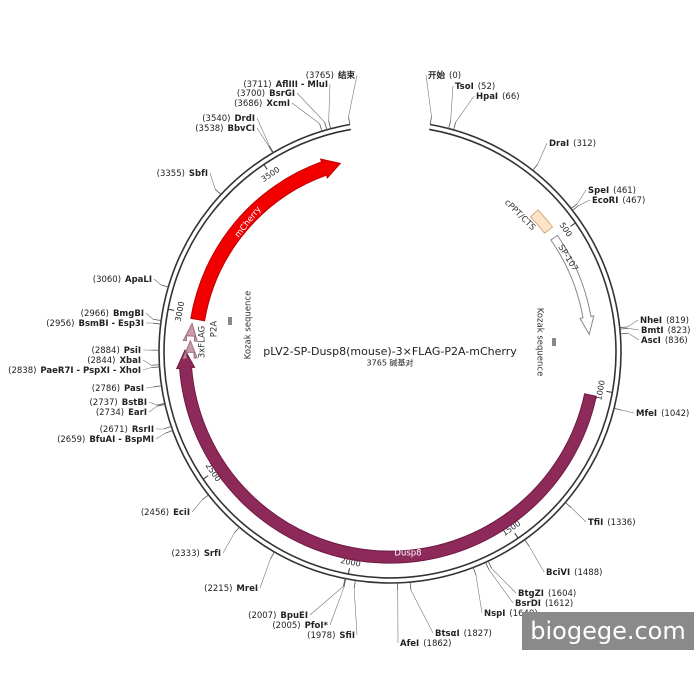 The height and width of the screenshot is (700, 700). Describe the element at coordinates (181, 513) in the screenshot. I see `site-text-2: EciI` at that location.